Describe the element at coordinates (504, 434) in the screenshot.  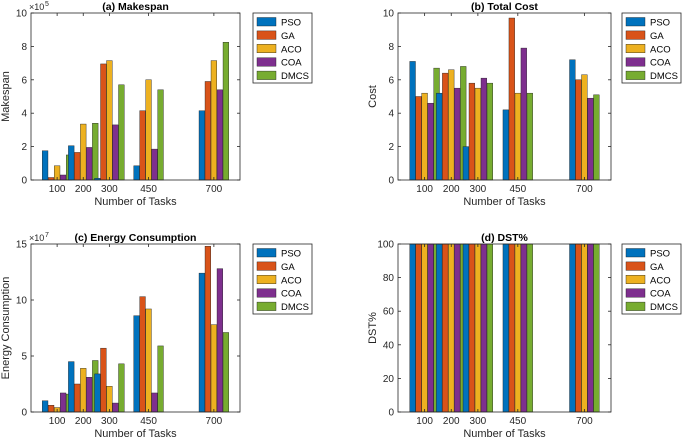
I see `x-axis-label: Number of Tasks` at that location.